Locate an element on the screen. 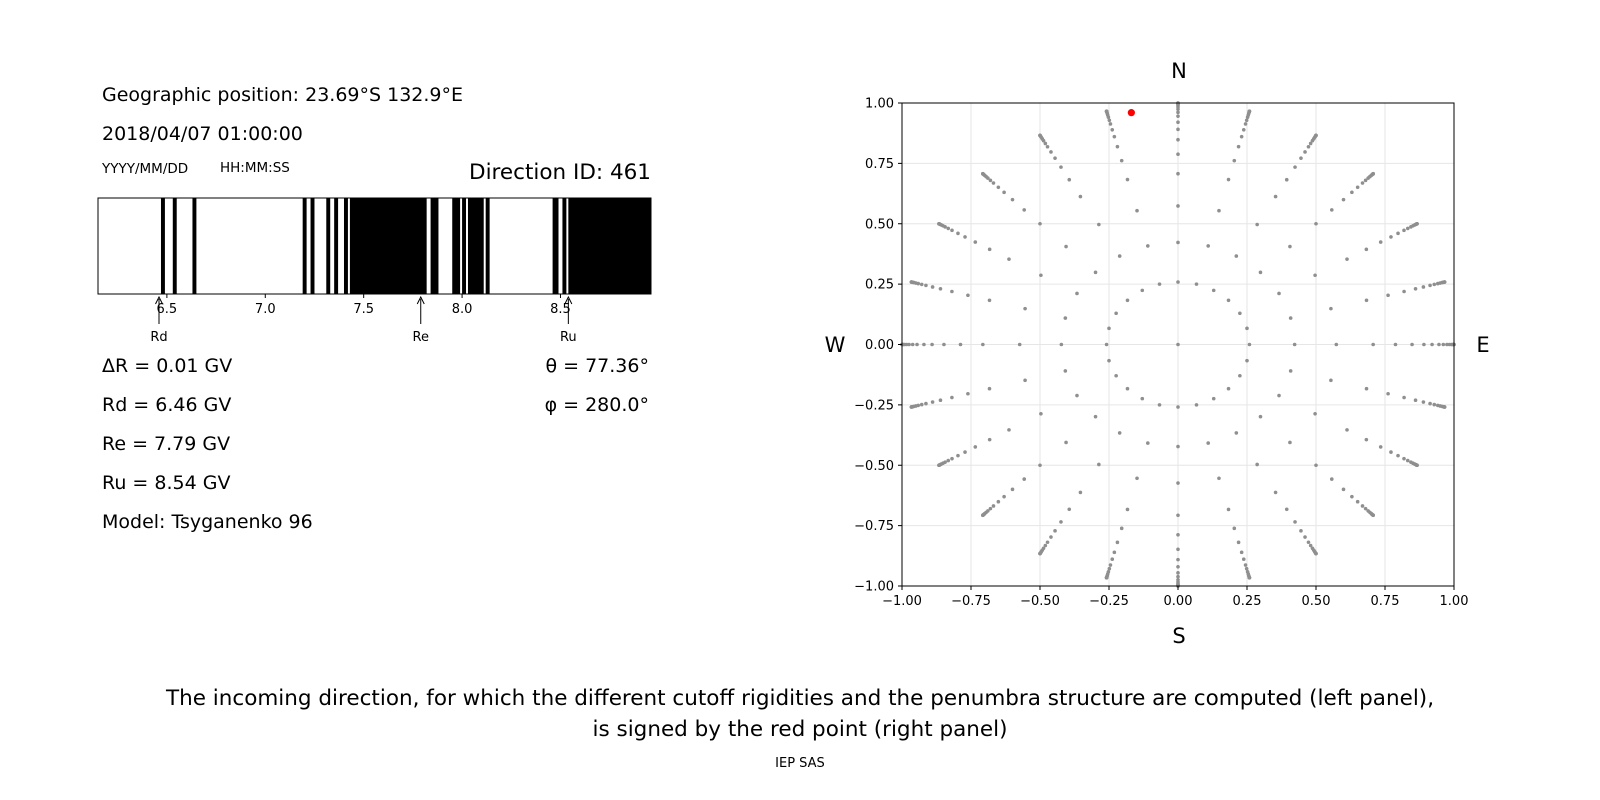 Image resolution: width=1600 pixels, height=800 pixels. x-tick-label: 0.25 is located at coordinates (1247, 601).